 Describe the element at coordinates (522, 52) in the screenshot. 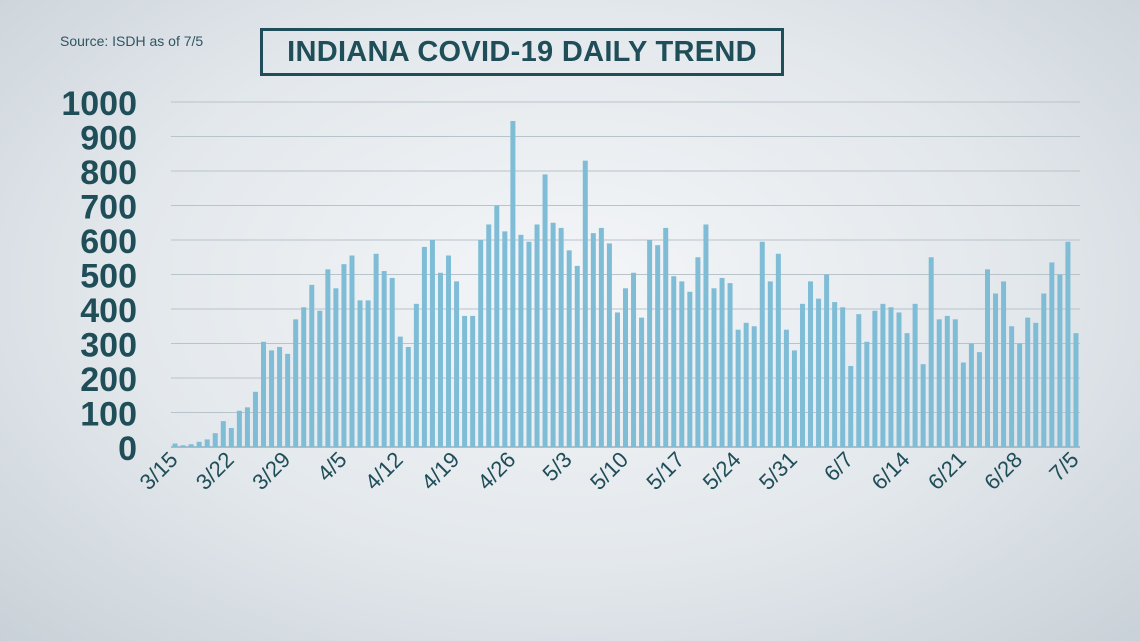

I see `chart-title: INDIANA COVID-19 DAILY TREND` at that location.